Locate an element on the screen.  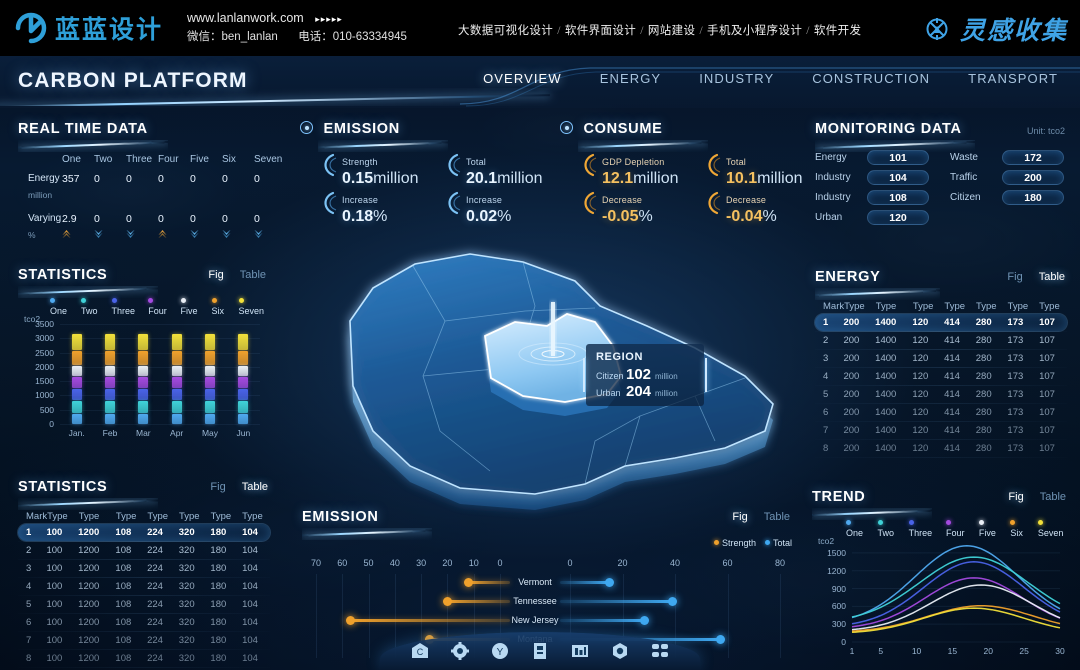
emission-chart-toggle-fig: Fig is located at coordinates (740, 517).